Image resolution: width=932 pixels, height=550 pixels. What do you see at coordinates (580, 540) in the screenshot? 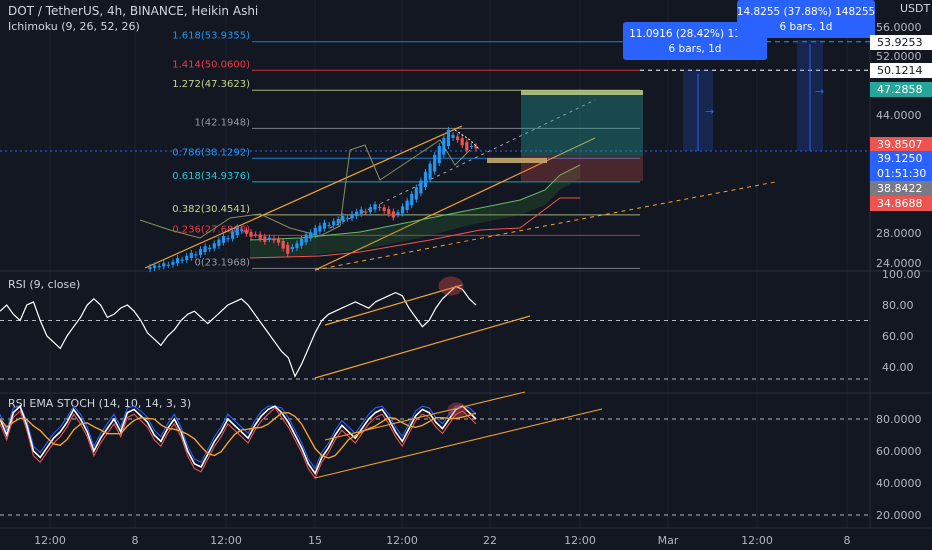
I see `time-tick-6: 12:00` at bounding box center [580, 540].